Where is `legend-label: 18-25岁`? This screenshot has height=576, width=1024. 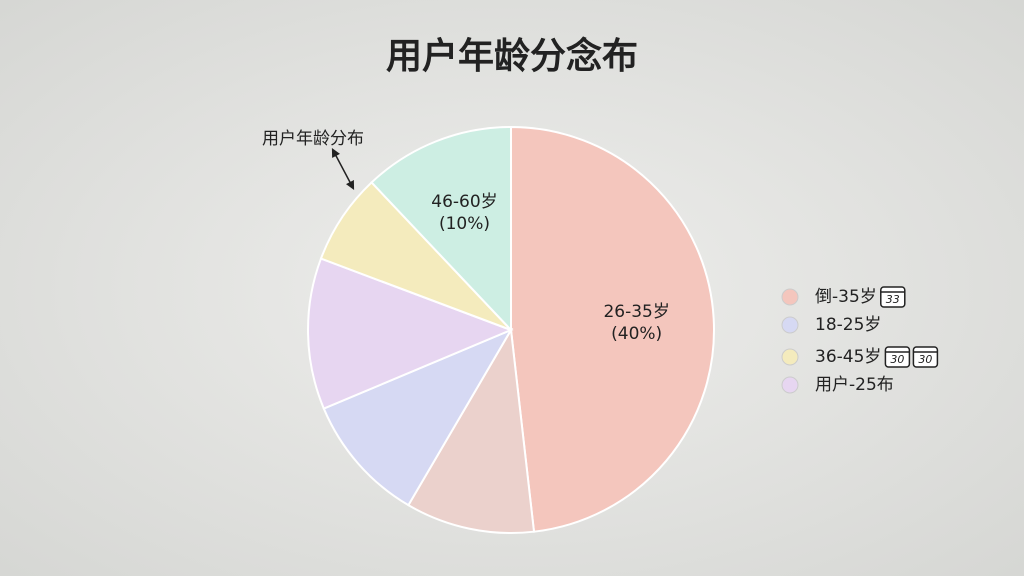 legend-label: 18-25岁 is located at coordinates (848, 325).